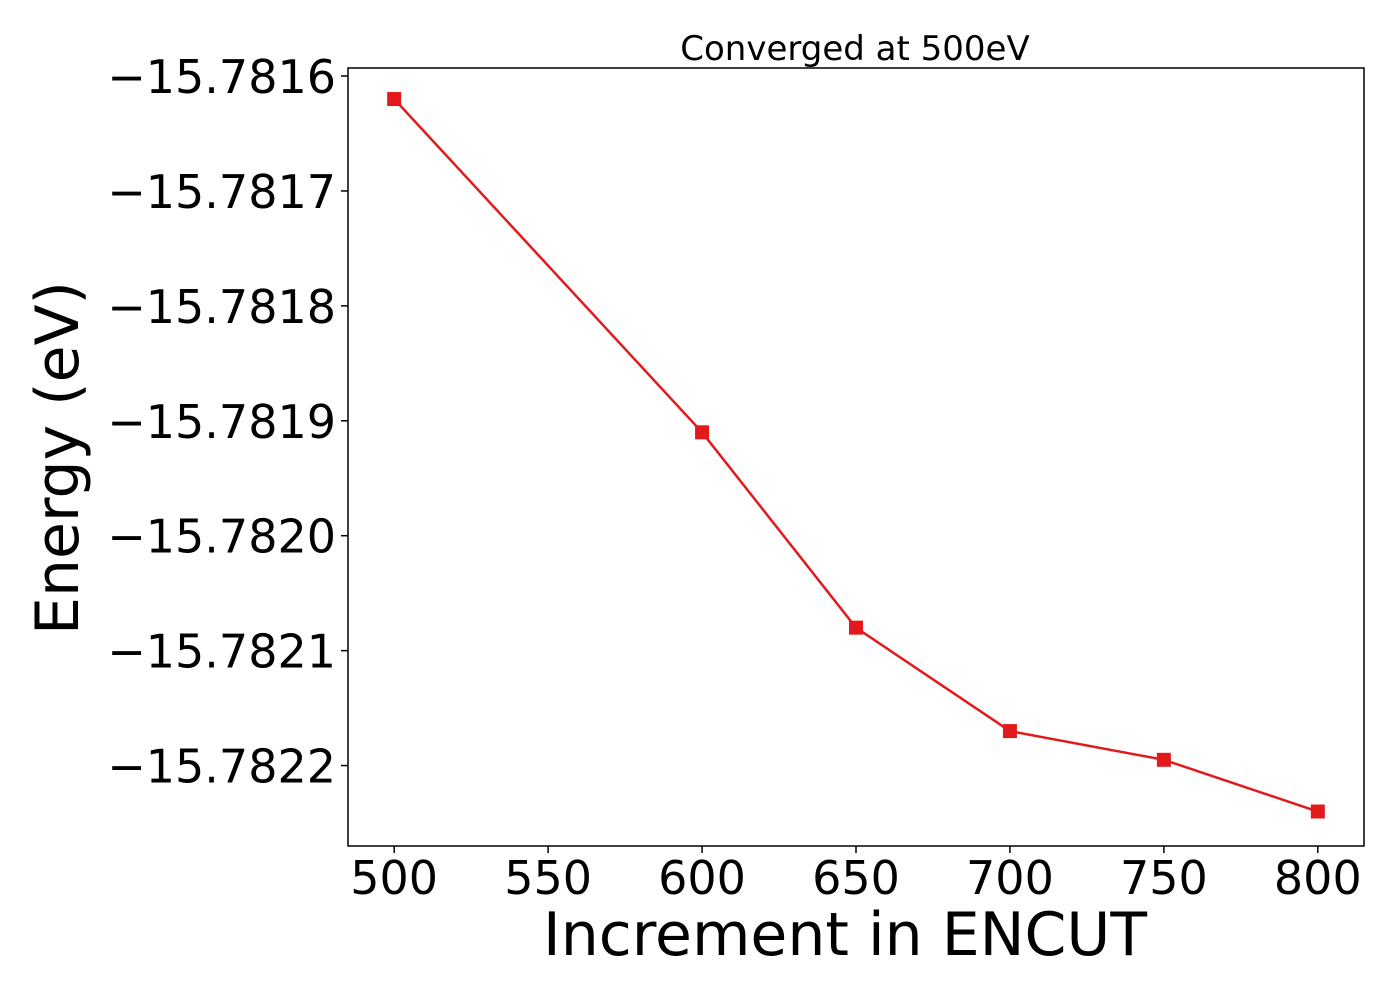 This screenshot has height=1000, width=1400. I want to click on x-tick-label: 500, so click(394, 878).